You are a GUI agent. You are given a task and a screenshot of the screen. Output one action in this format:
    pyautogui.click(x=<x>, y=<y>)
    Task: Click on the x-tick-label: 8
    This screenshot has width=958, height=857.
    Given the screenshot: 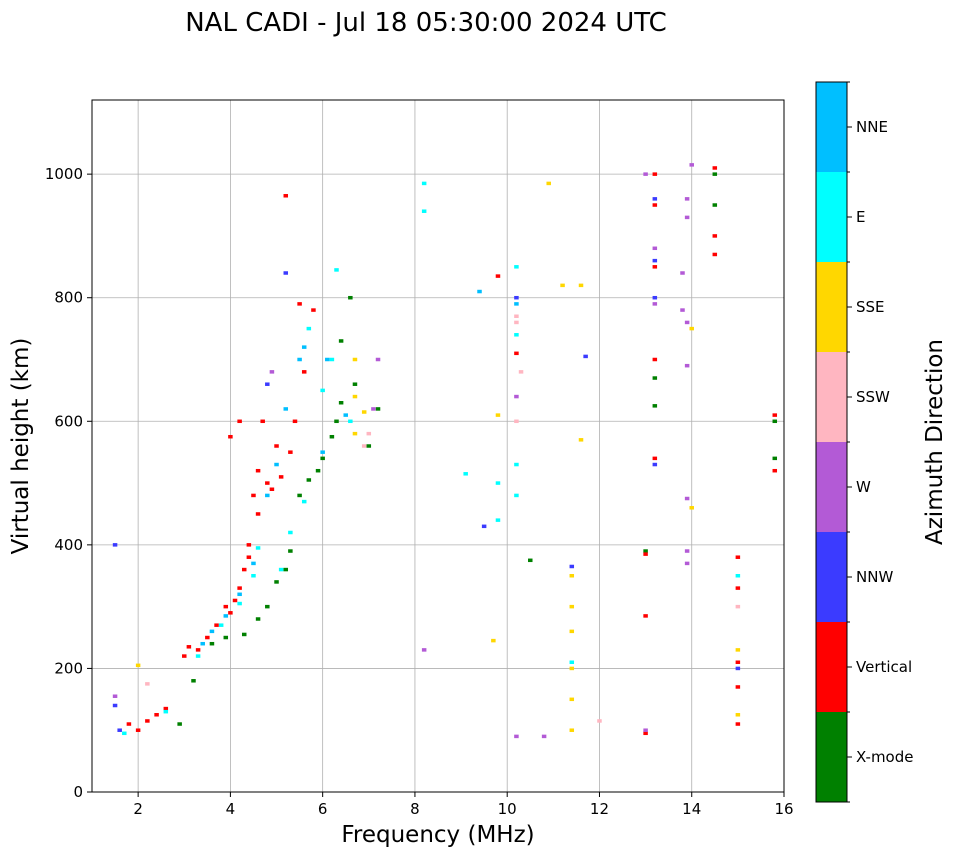 What is the action you would take?
    pyautogui.click(x=415, y=809)
    